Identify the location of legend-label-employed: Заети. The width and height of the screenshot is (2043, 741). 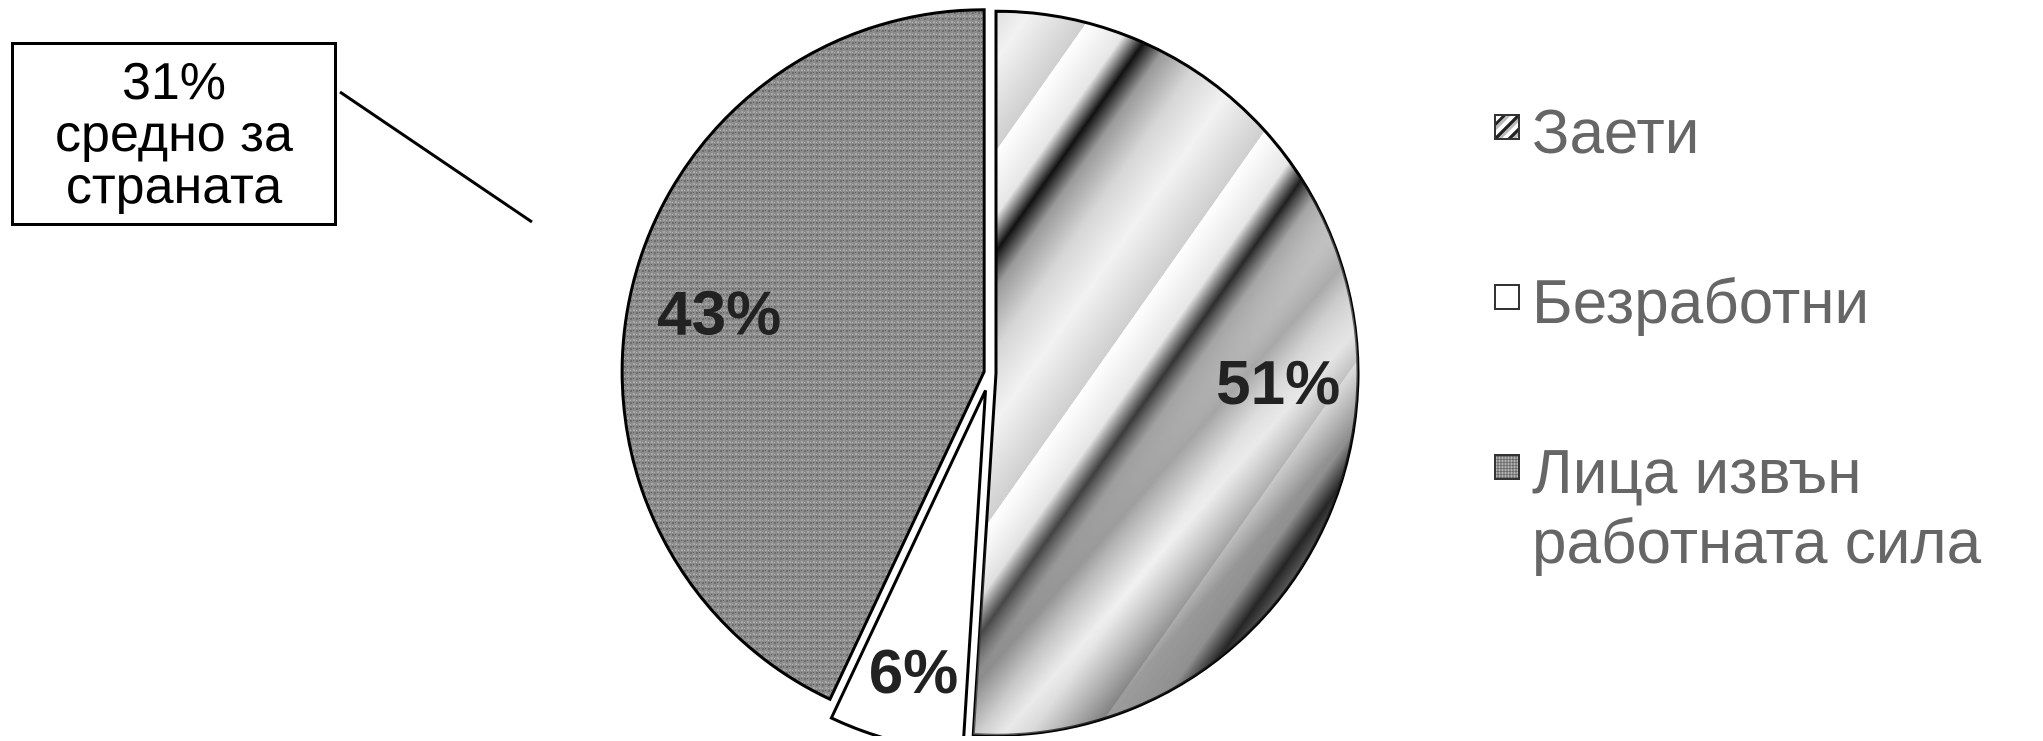
(1615, 133).